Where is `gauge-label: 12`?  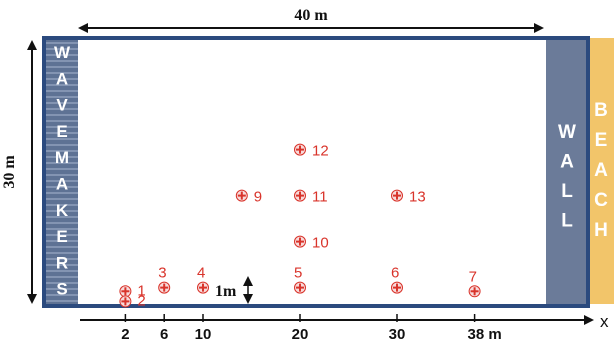 gauge-label: 12 is located at coordinates (320, 151).